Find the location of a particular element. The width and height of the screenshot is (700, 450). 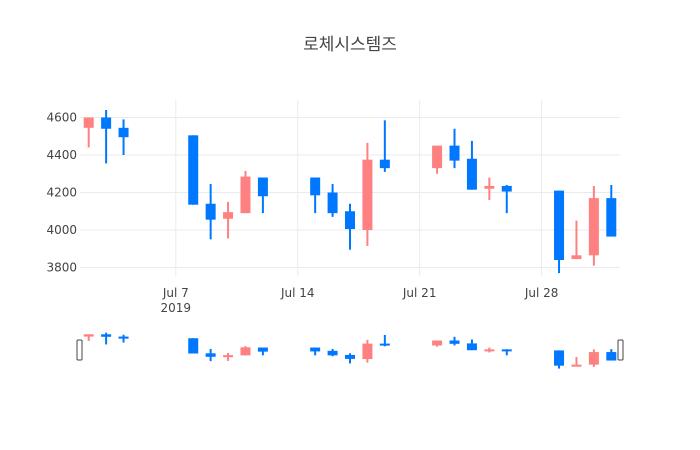

chart-title: 로체시스템즈 is located at coordinates (350, 45).